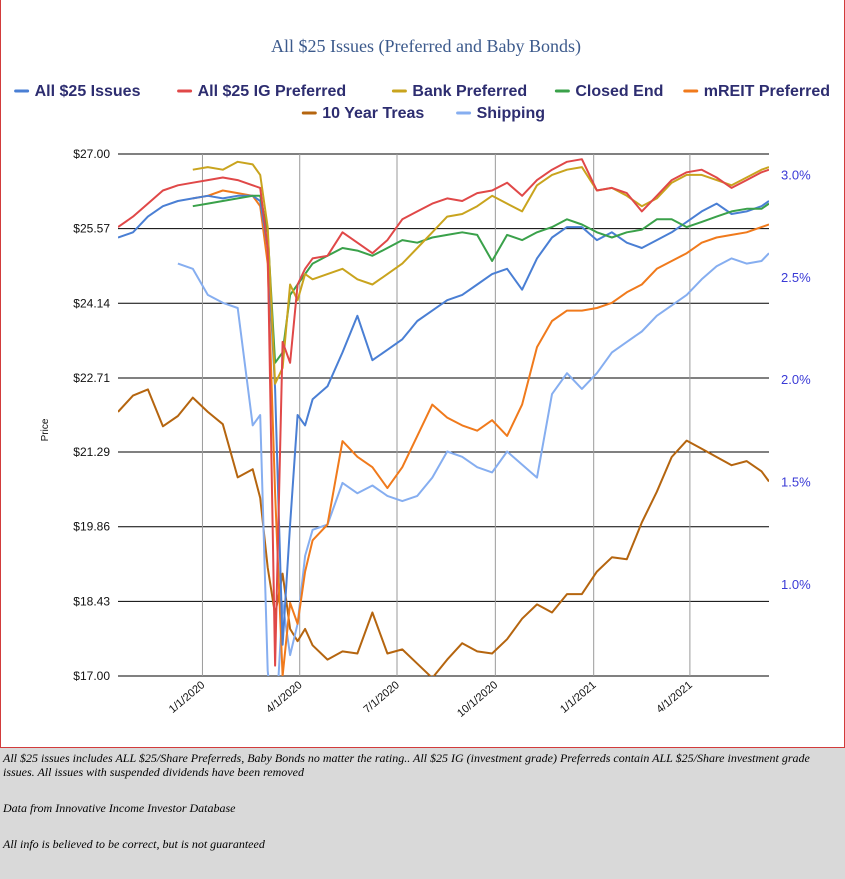 Image resolution: width=845 pixels, height=879 pixels. What do you see at coordinates (469, 91) in the screenshot?
I see `legend-label: Bank Preferred` at bounding box center [469, 91].